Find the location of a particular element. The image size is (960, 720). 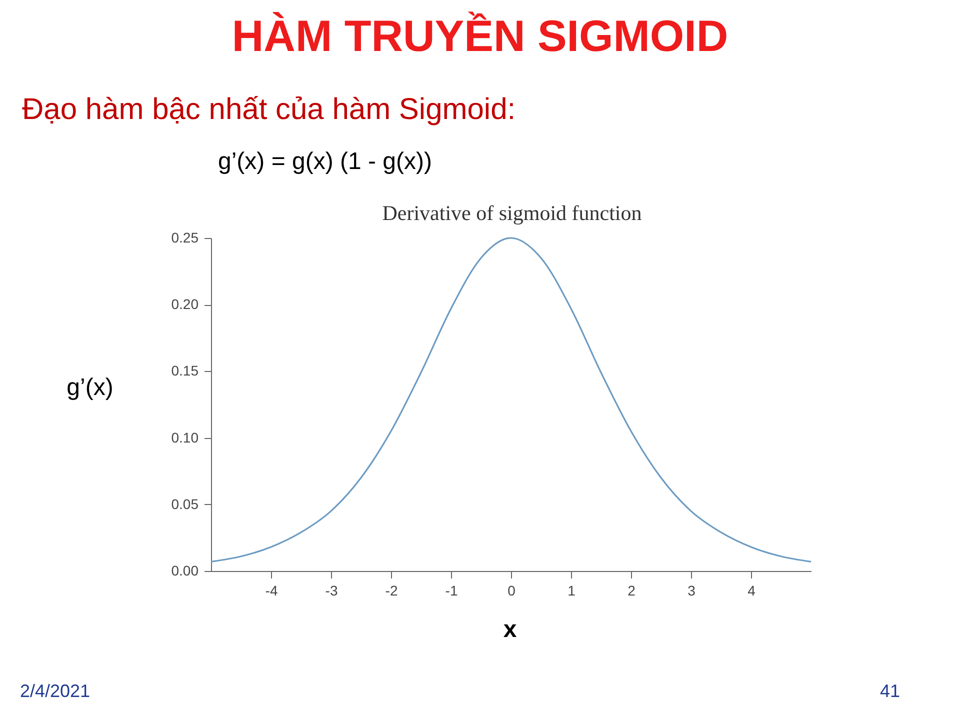

y-tick-label: 0.15 is located at coordinates (185, 370).